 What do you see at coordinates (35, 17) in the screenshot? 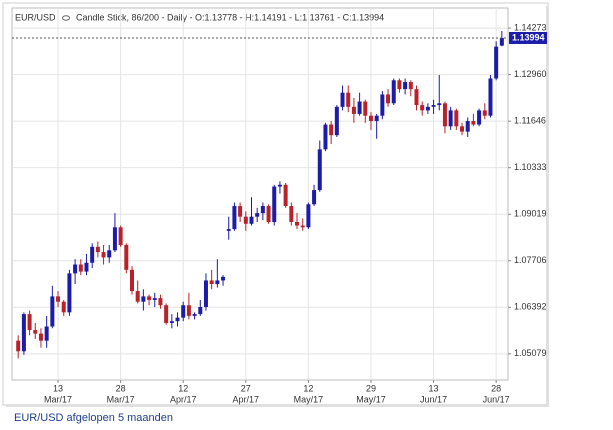
I see `symbol: EUR/USD` at bounding box center [35, 17].